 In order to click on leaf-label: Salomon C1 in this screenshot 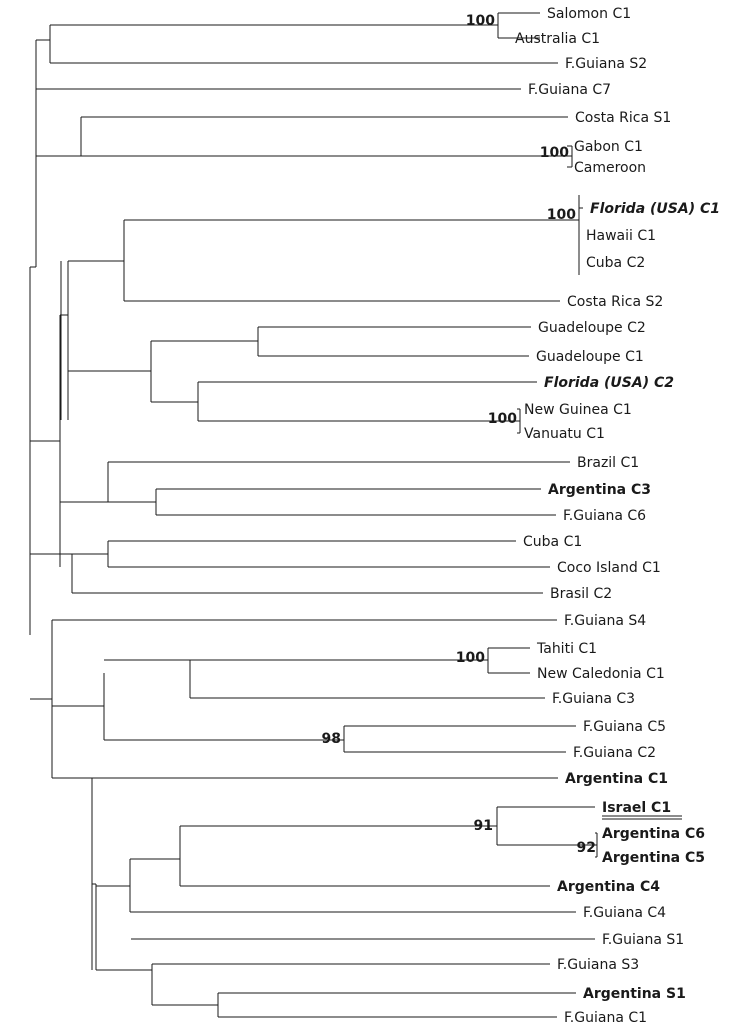, I will do `click(589, 14)`.